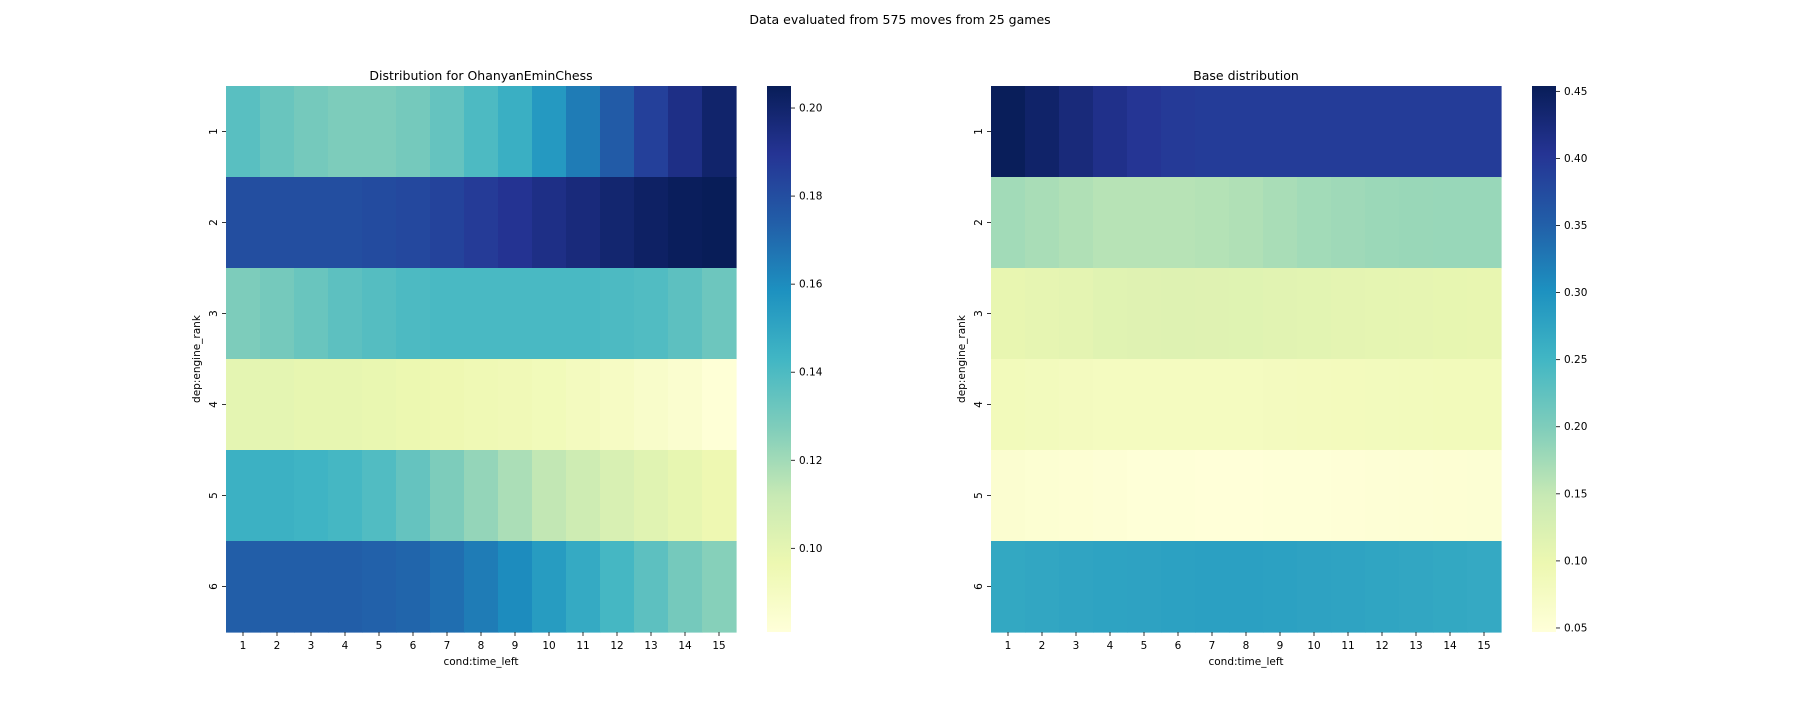 The image size is (1800, 720). What do you see at coordinates (214, 586) in the screenshot?
I see `y-tick-label: 6` at bounding box center [214, 586].